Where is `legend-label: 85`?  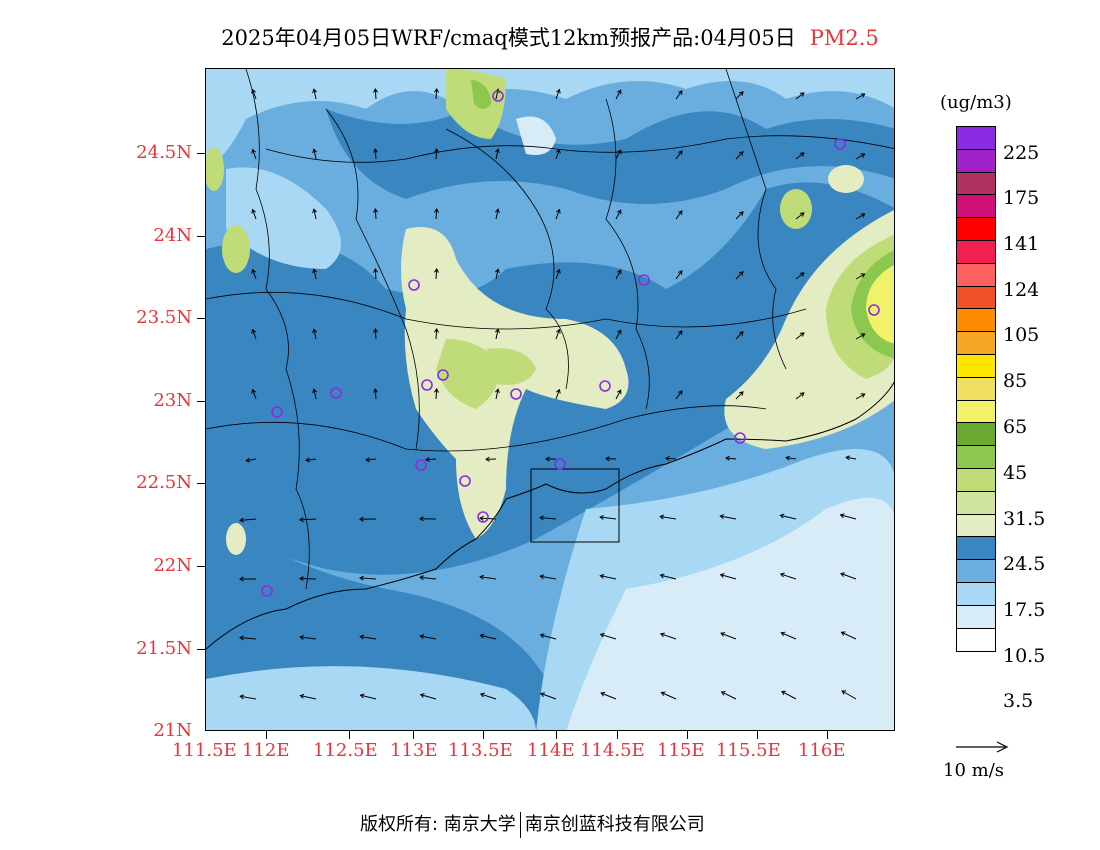
legend-label: 85 is located at coordinates (1015, 381).